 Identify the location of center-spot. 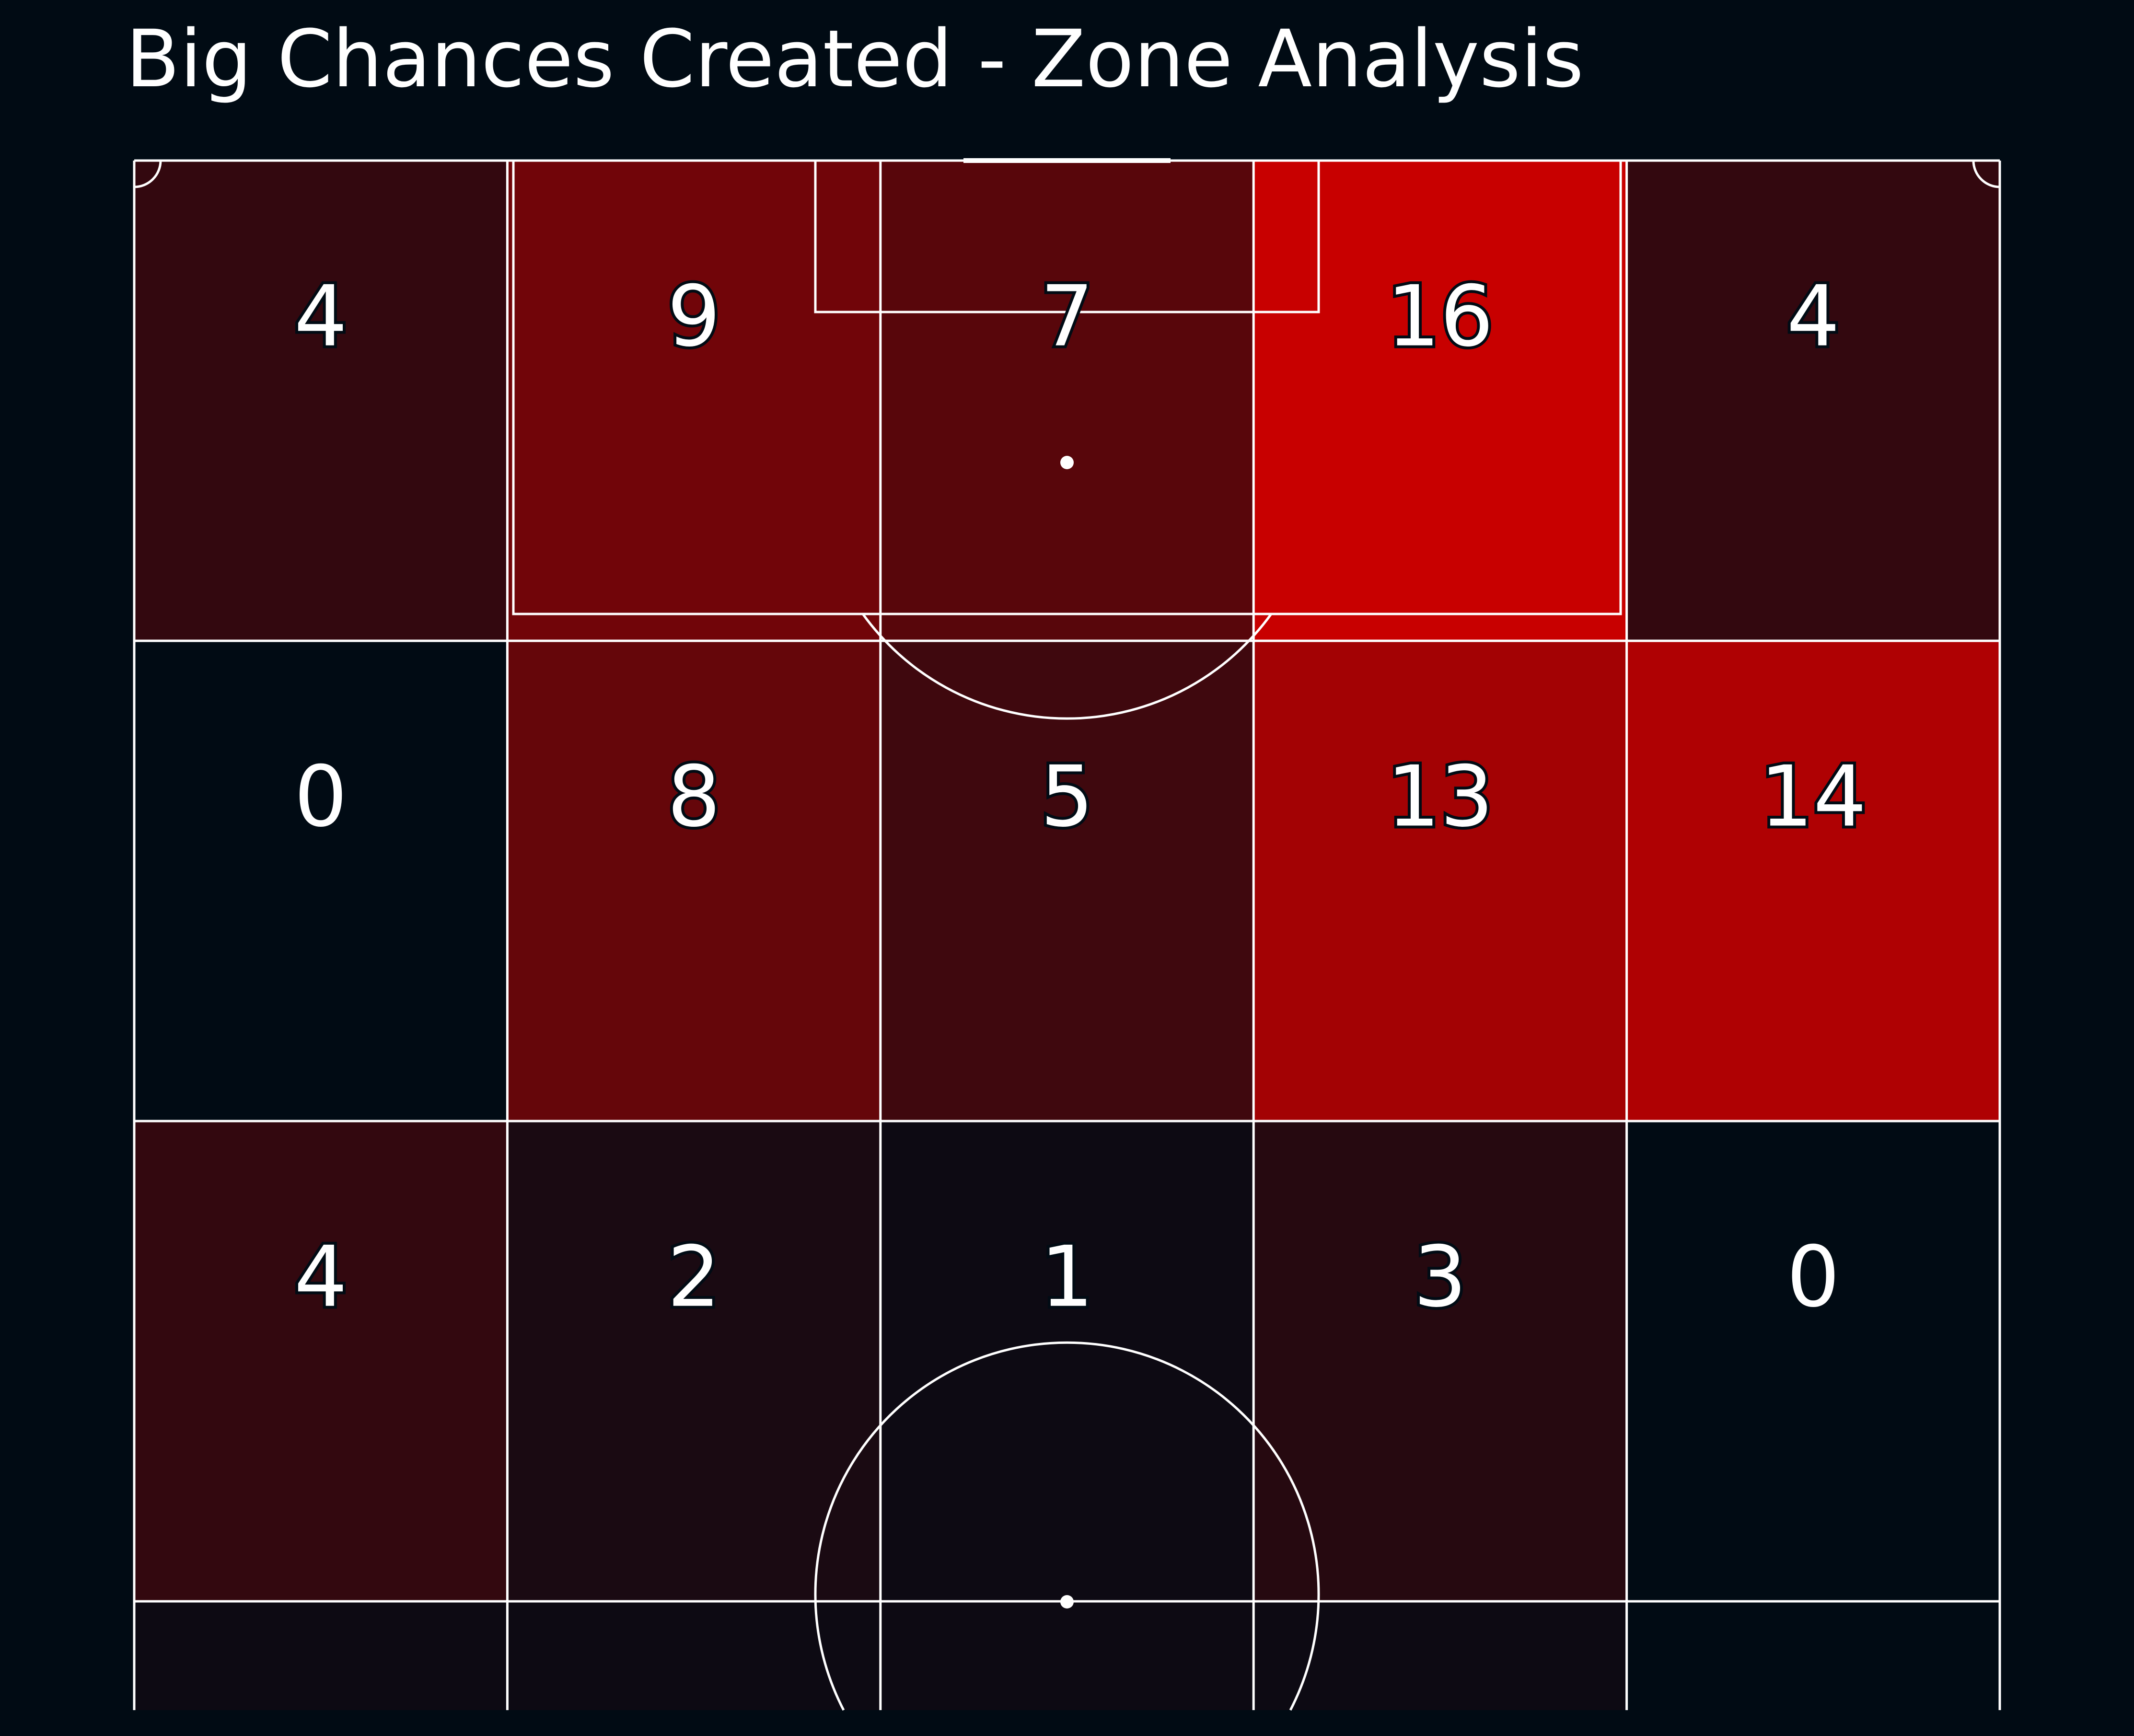
(1067, 1602).